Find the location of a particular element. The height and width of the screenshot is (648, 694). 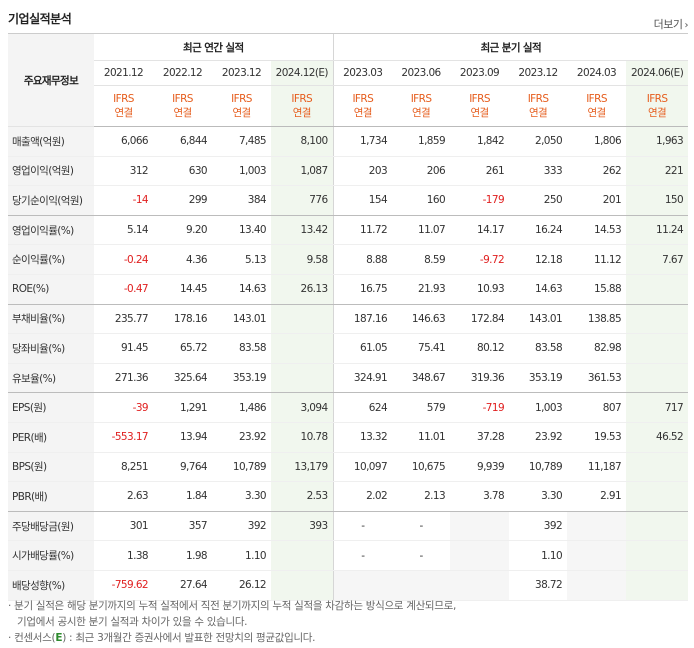

table-cell: 13.40 is located at coordinates (241, 230).